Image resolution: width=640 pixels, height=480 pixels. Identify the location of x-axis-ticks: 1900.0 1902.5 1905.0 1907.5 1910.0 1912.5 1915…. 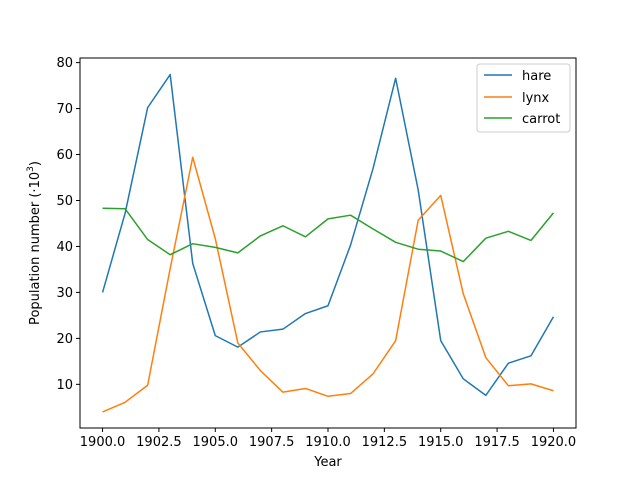
(328, 439).